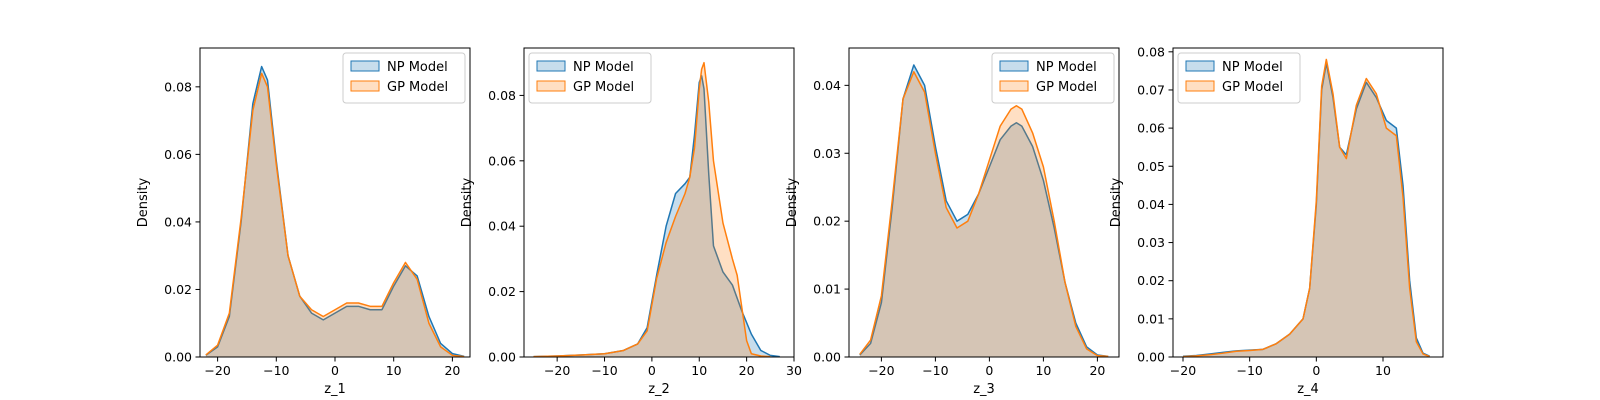 This screenshot has height=400, width=1600. I want to click on subplot-4-legend: NP Model GP Model, so click(1239, 78).